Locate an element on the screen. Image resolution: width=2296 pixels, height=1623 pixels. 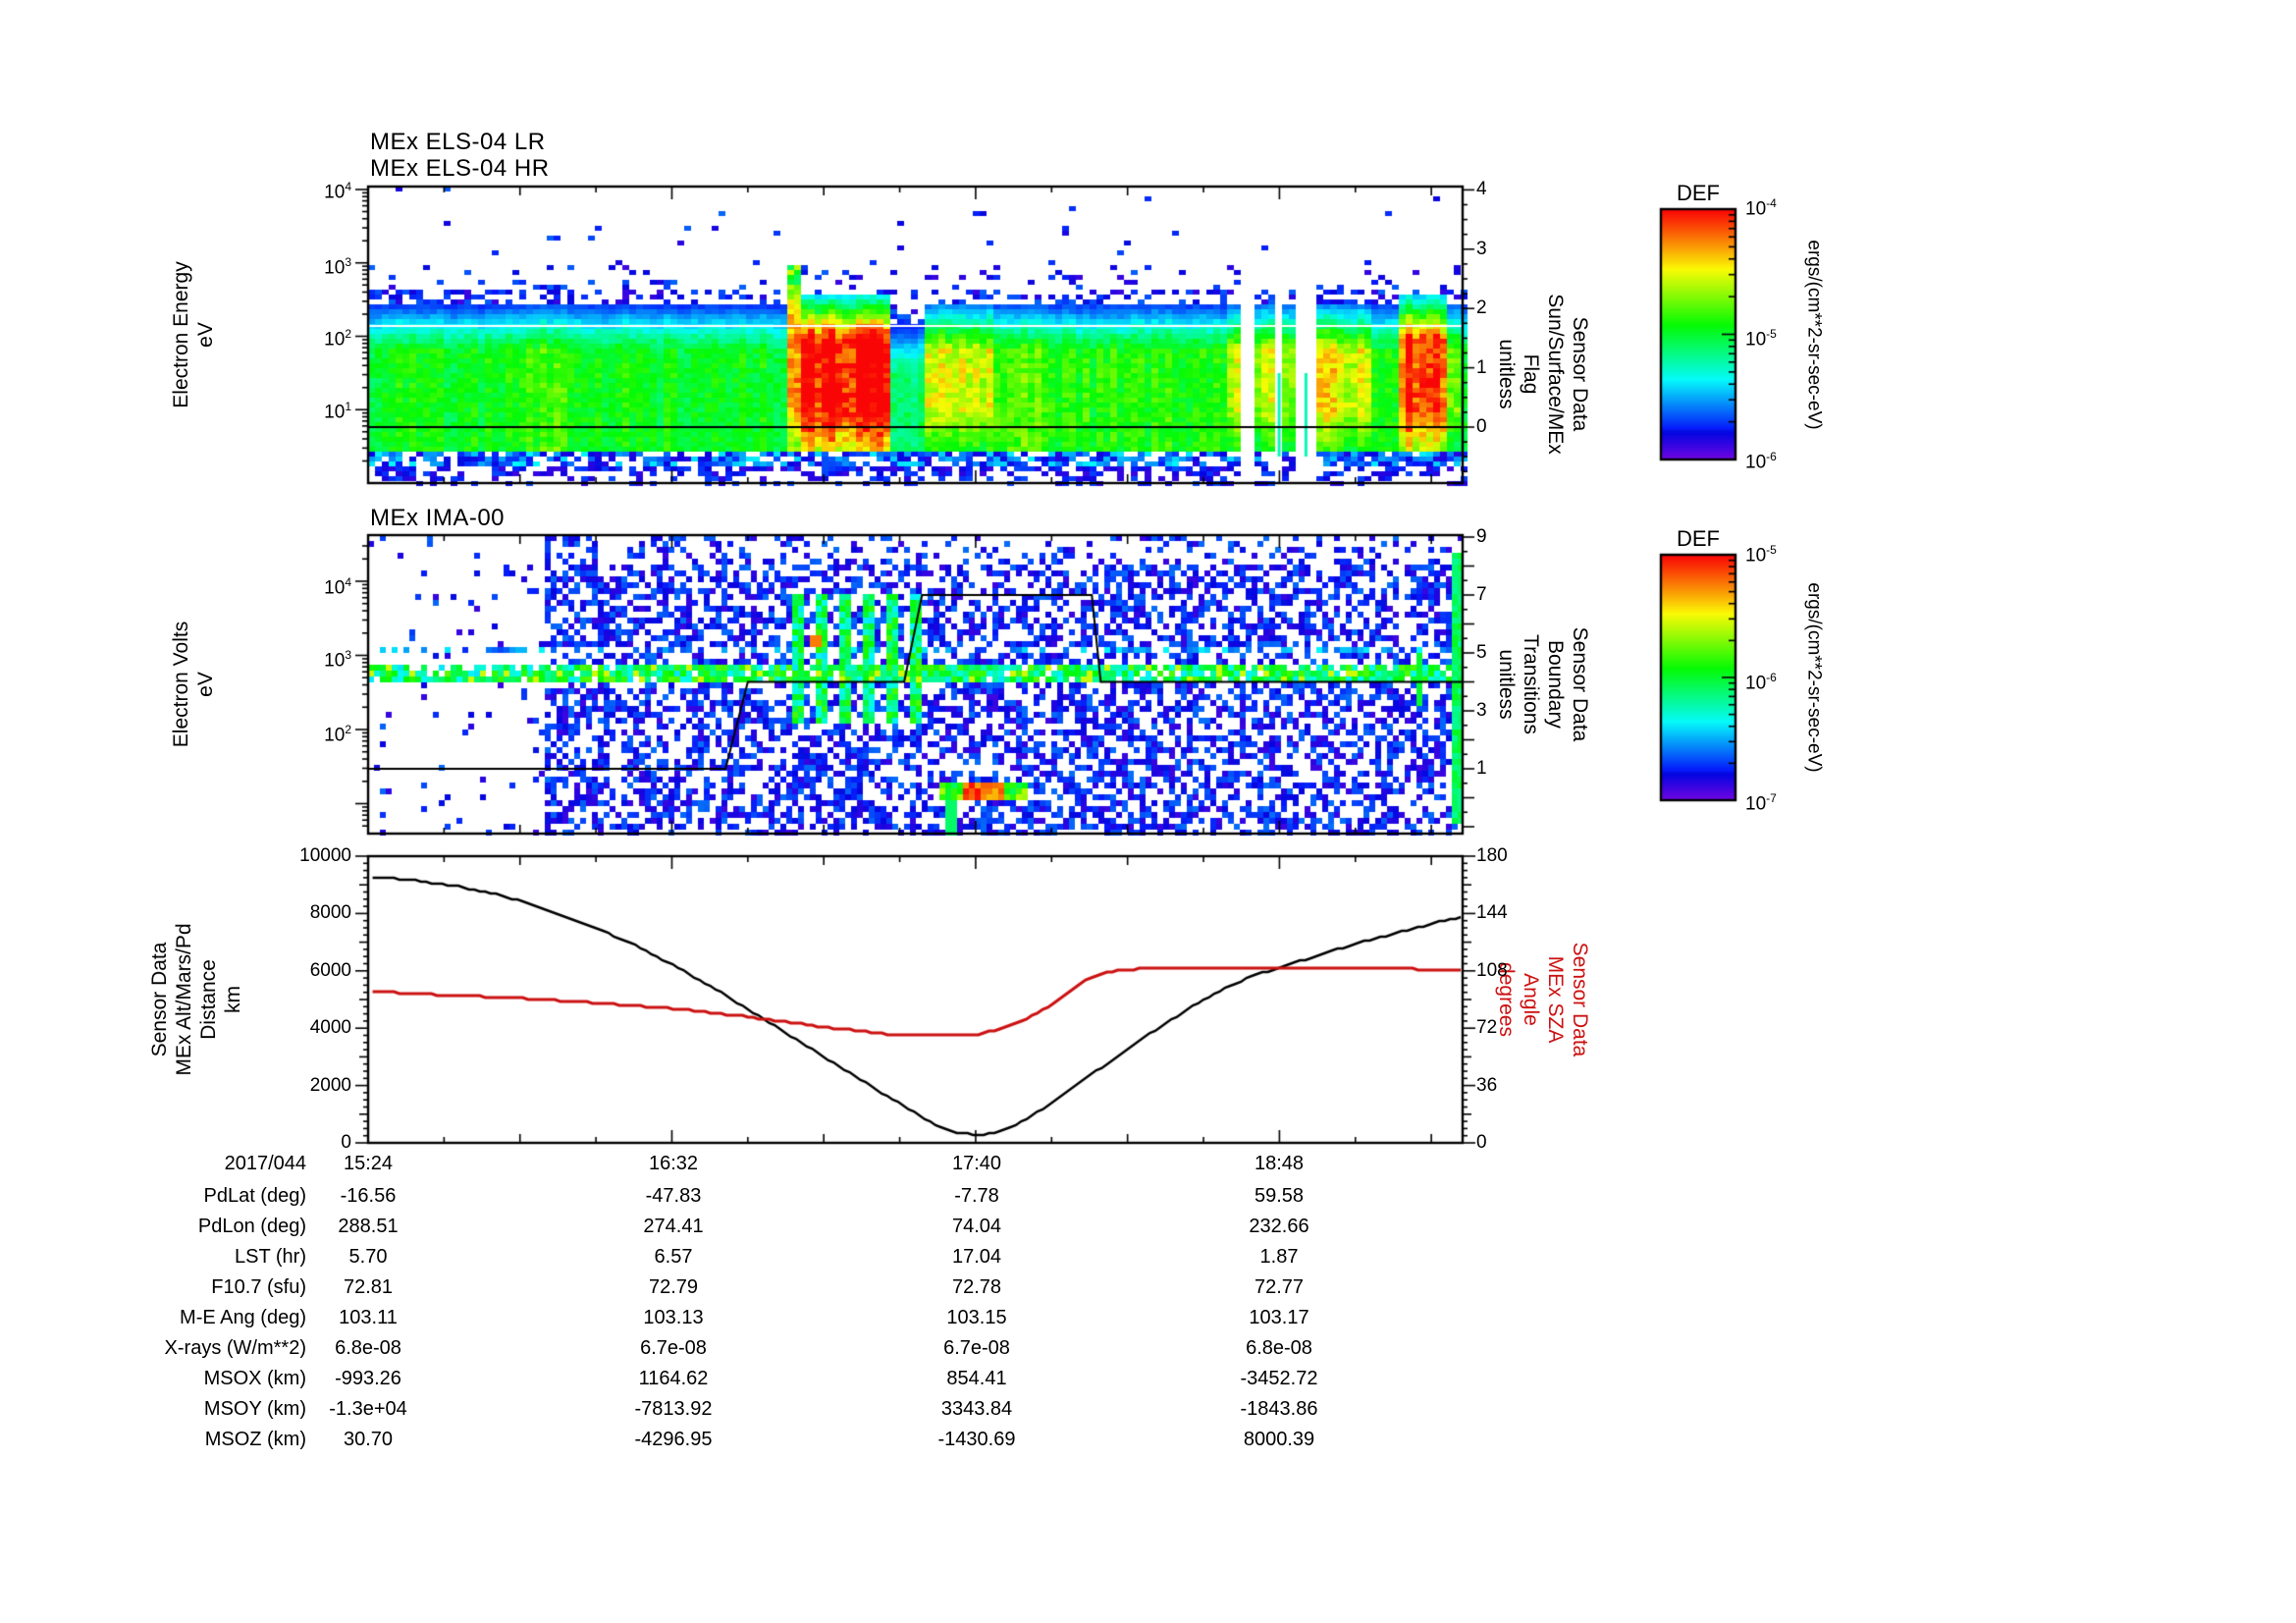
table-cell: 103.13 is located at coordinates (673, 1318).